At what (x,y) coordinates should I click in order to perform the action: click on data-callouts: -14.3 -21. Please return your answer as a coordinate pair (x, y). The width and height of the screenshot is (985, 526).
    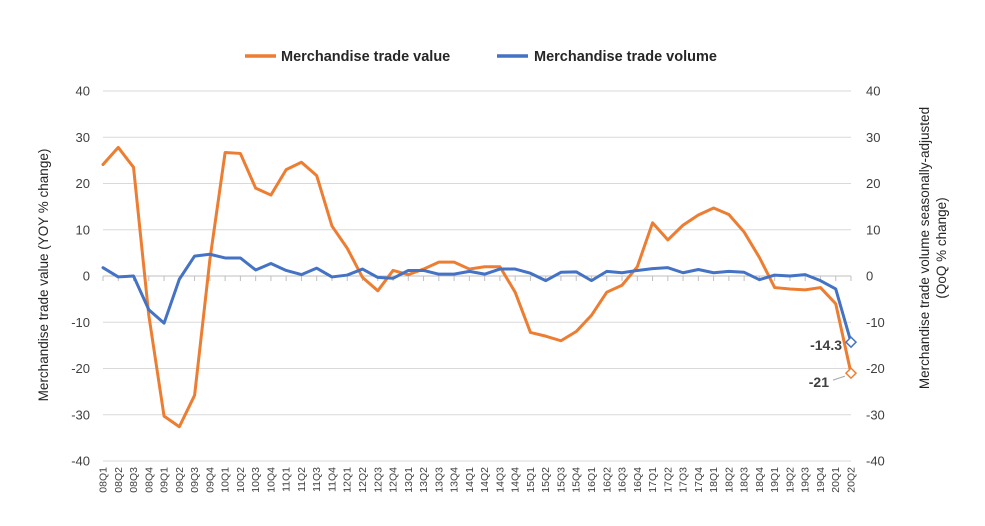
    Looking at the image, I should click on (827, 363).